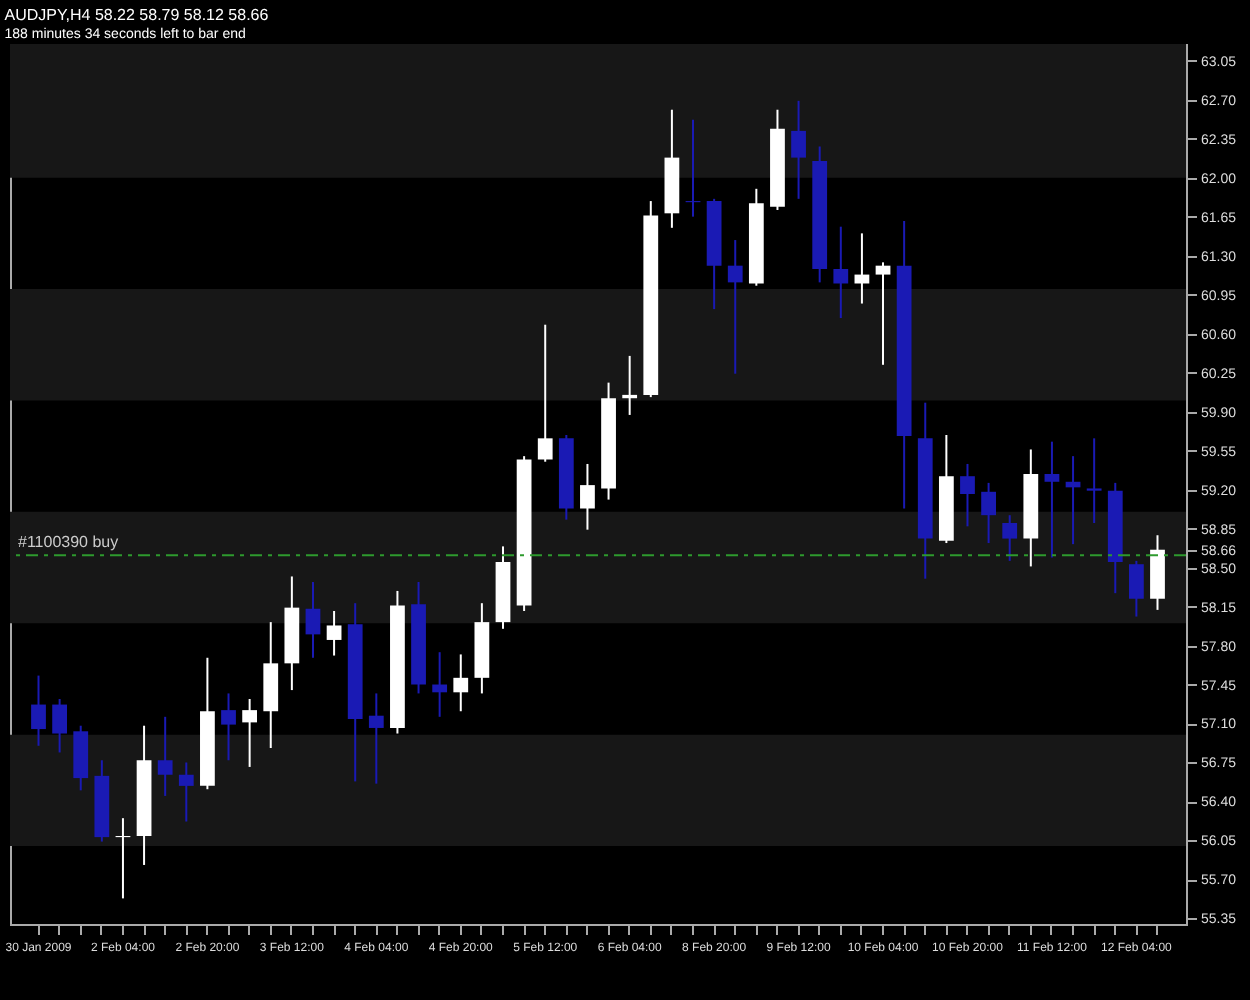 The width and height of the screenshot is (1250, 1000). What do you see at coordinates (137, 15) in the screenshot?
I see `chart-title: AUDJPY,H4 58.22 58.79 58.12 58.66` at bounding box center [137, 15].